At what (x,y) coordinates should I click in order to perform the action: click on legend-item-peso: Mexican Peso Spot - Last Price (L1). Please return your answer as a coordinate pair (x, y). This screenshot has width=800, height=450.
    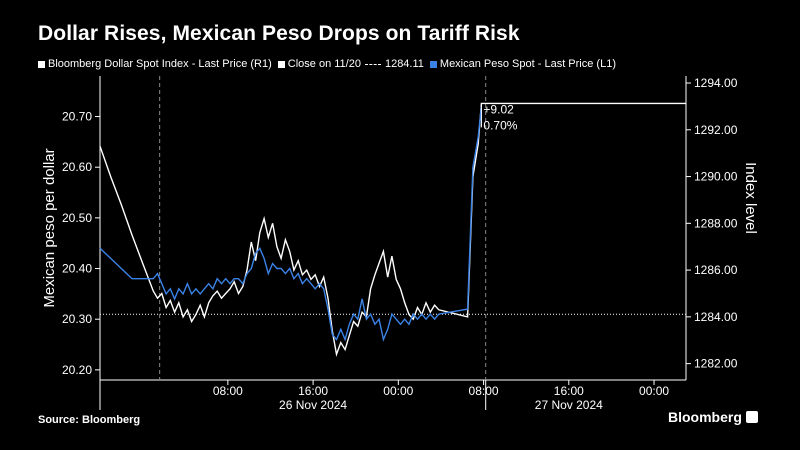
    Looking at the image, I should click on (522, 64).